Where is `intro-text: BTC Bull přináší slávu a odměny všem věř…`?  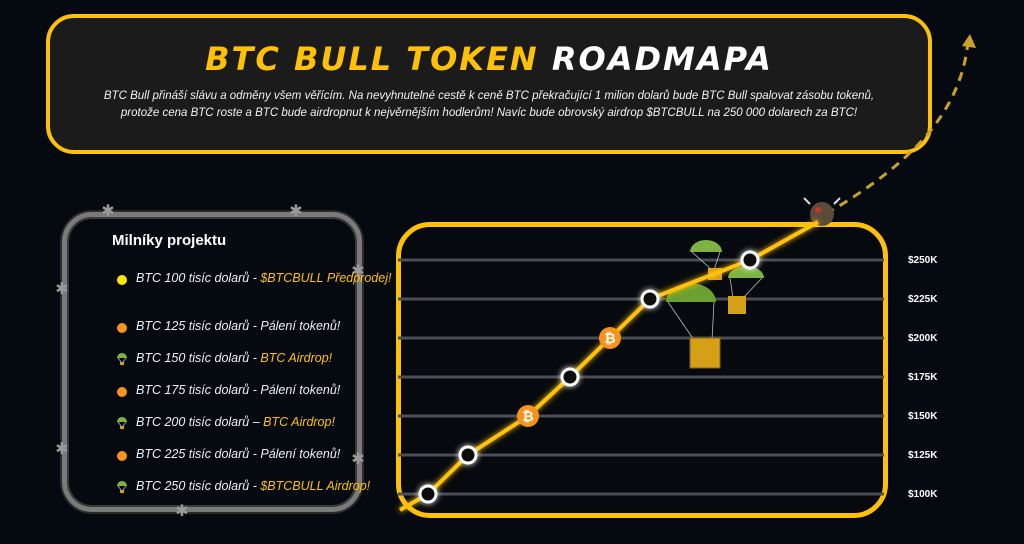 intro-text: BTC Bull přináší slávu a odměny všem věř… is located at coordinates (489, 104).